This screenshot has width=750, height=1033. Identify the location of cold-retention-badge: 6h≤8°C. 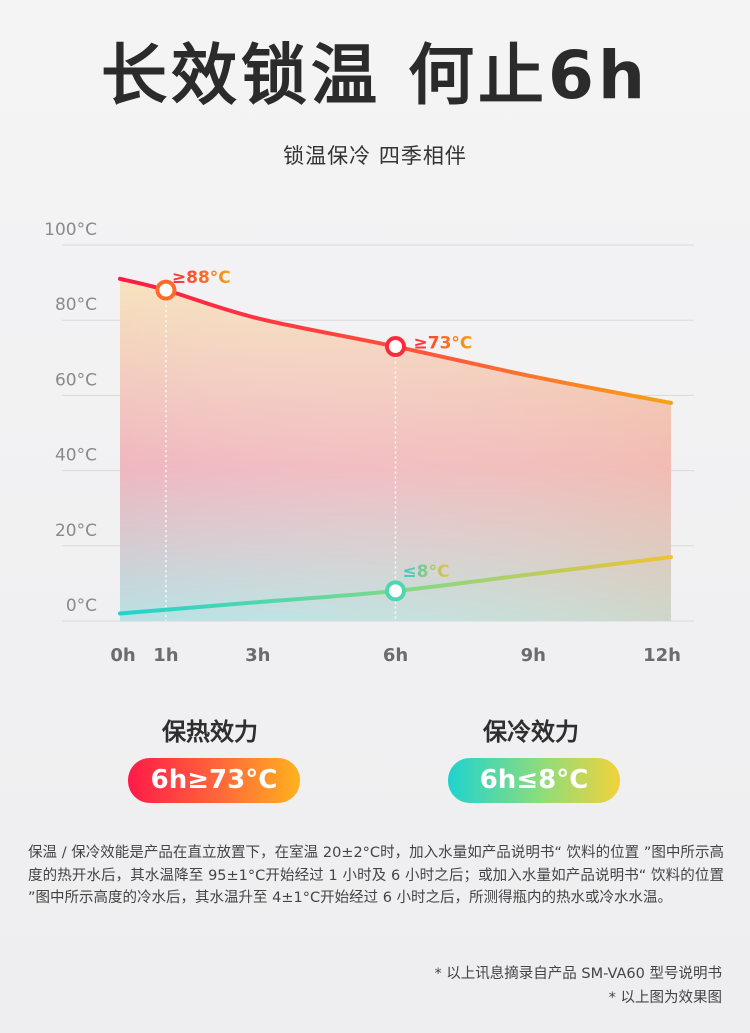
(534, 780).